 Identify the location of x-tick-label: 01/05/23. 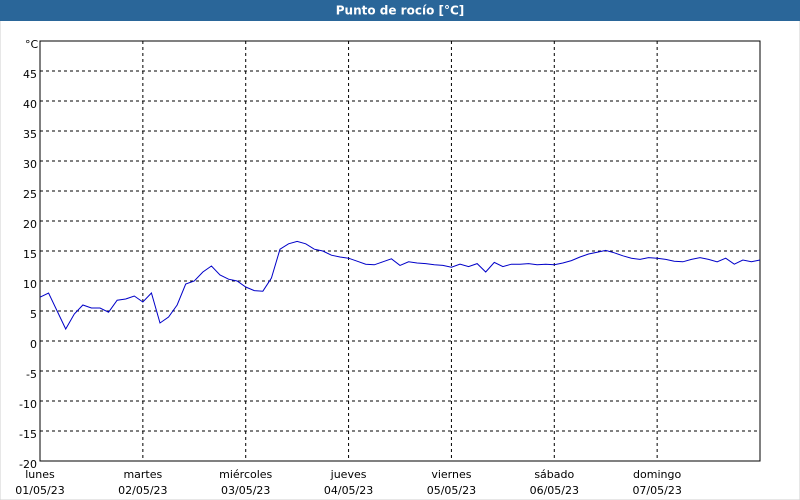
(39, 490).